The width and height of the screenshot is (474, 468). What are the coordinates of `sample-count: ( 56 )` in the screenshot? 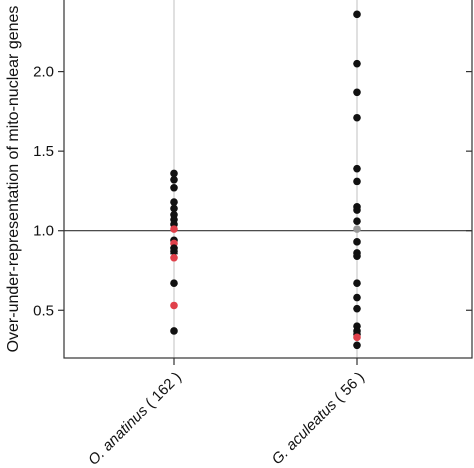 It's located at (348, 389).